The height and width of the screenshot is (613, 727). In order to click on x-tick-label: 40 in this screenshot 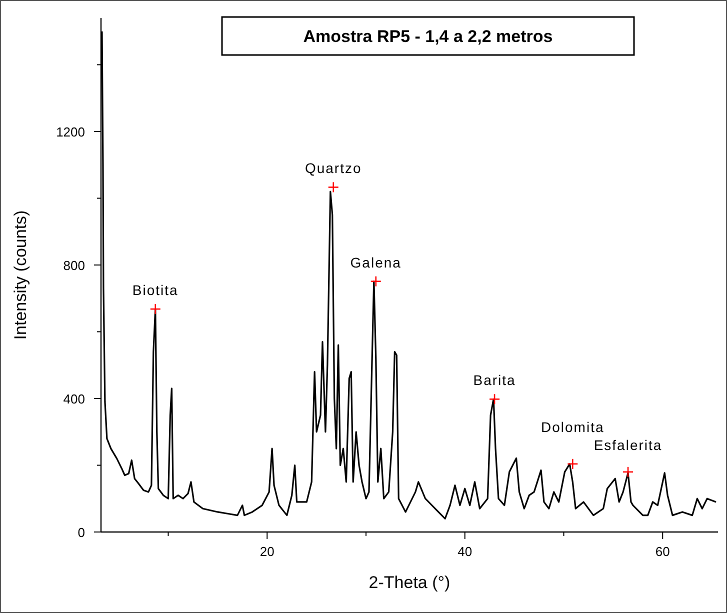, I will do `click(465, 551)`.